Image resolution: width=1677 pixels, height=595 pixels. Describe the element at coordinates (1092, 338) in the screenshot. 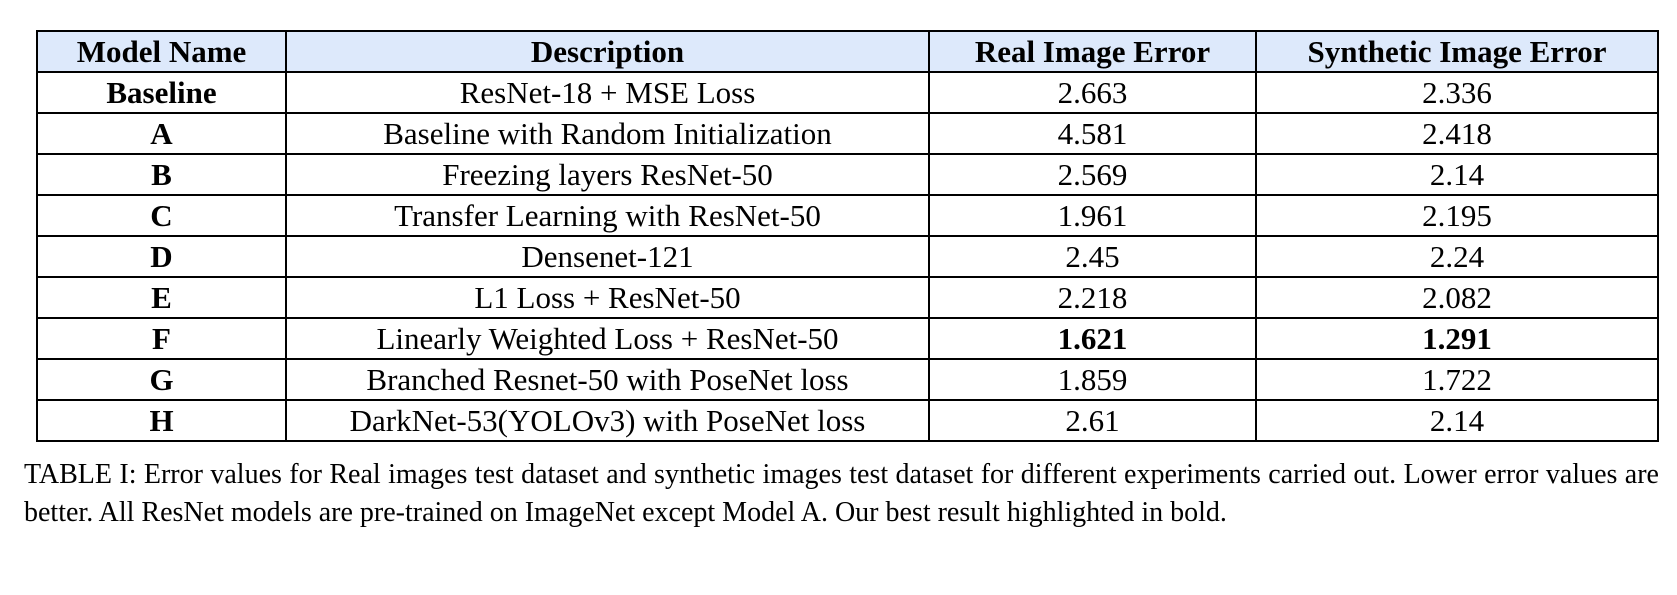

I see `cell-real-error-best: 1.621` at that location.